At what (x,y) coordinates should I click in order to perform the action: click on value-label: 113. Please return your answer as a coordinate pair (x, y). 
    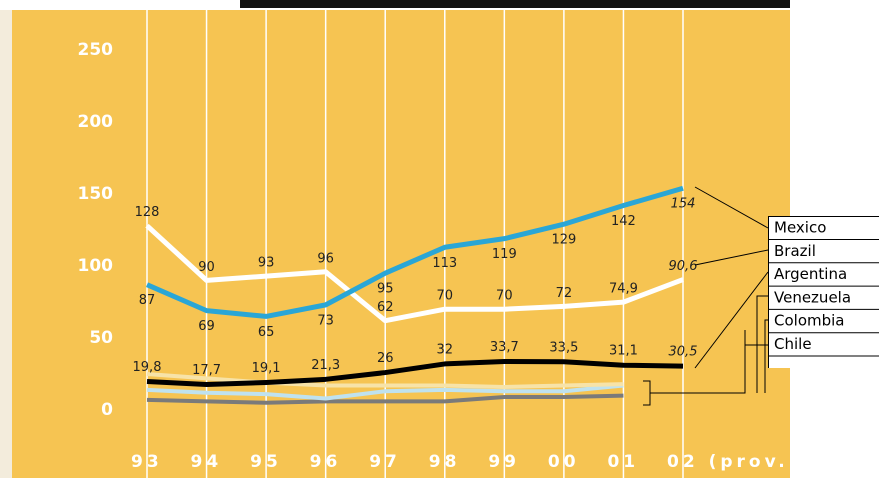
    Looking at the image, I should click on (444, 263).